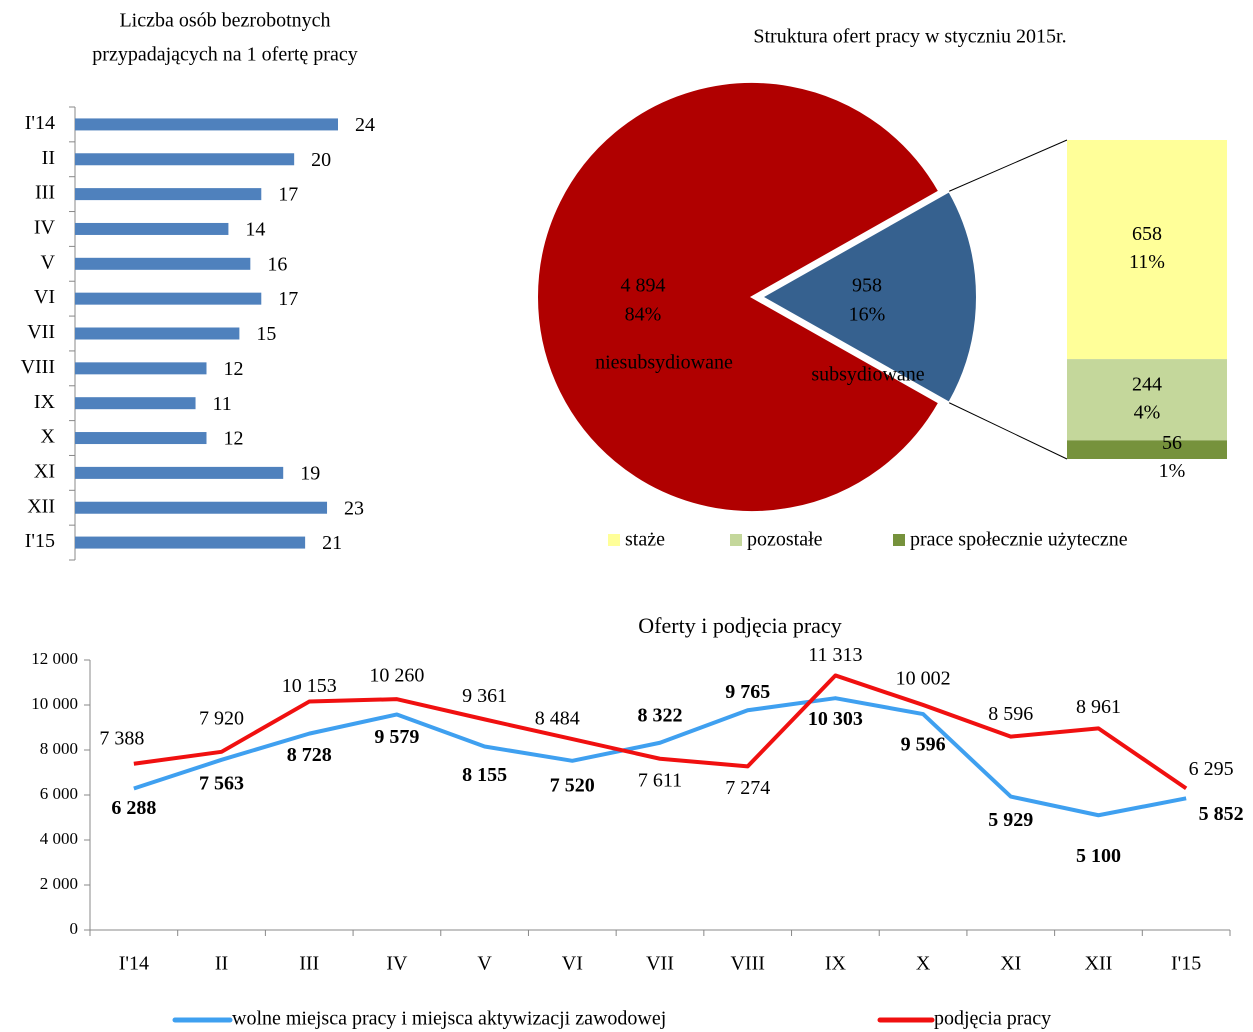 The width and height of the screenshot is (1253, 1032). Describe the element at coordinates (1098, 707) in the screenshot. I see `value-label: 8 961` at that location.